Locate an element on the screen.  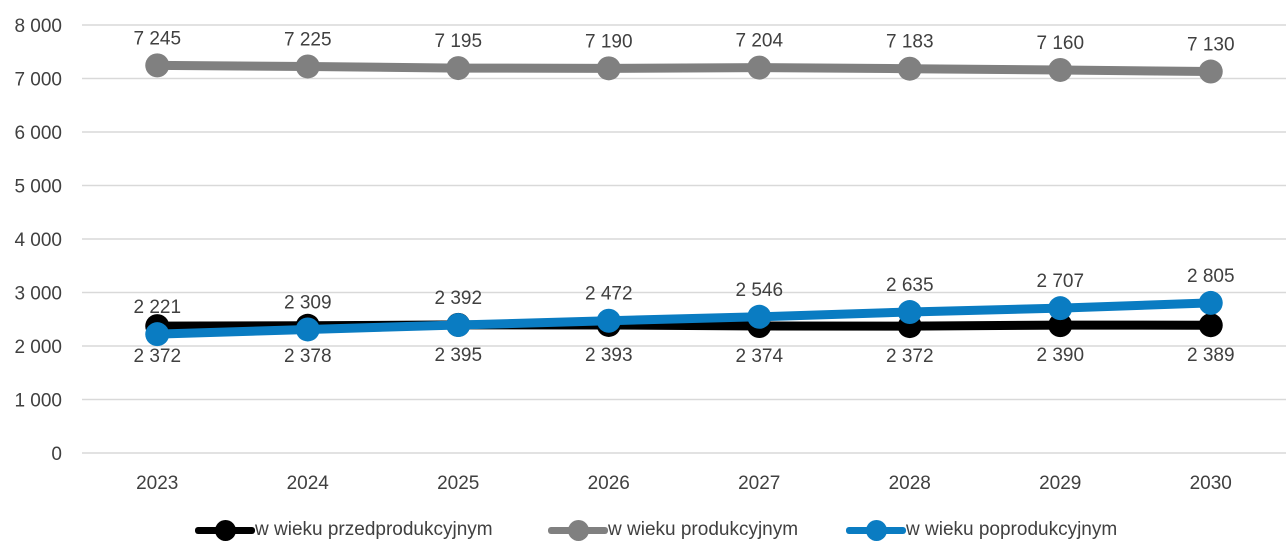
y-tick-label: 2 000 is located at coordinates (38, 347).